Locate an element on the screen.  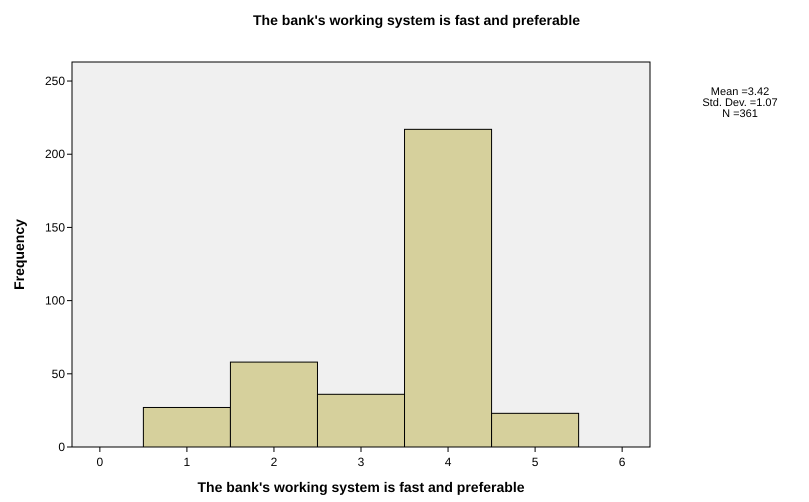
text: N =361 is located at coordinates (740, 114).